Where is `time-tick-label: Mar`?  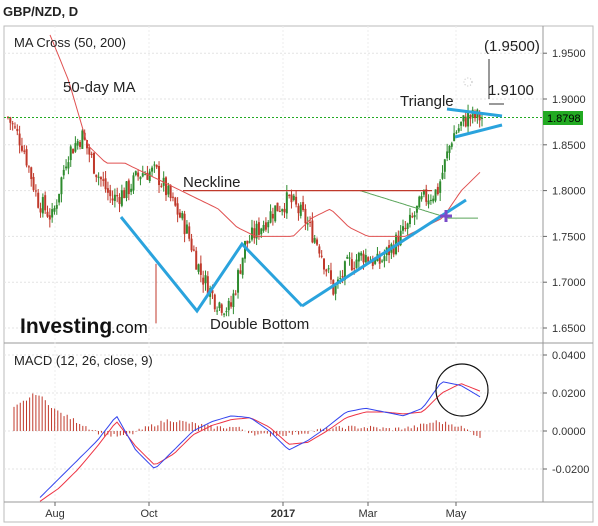
time-tick-label: Mar is located at coordinates (368, 514).